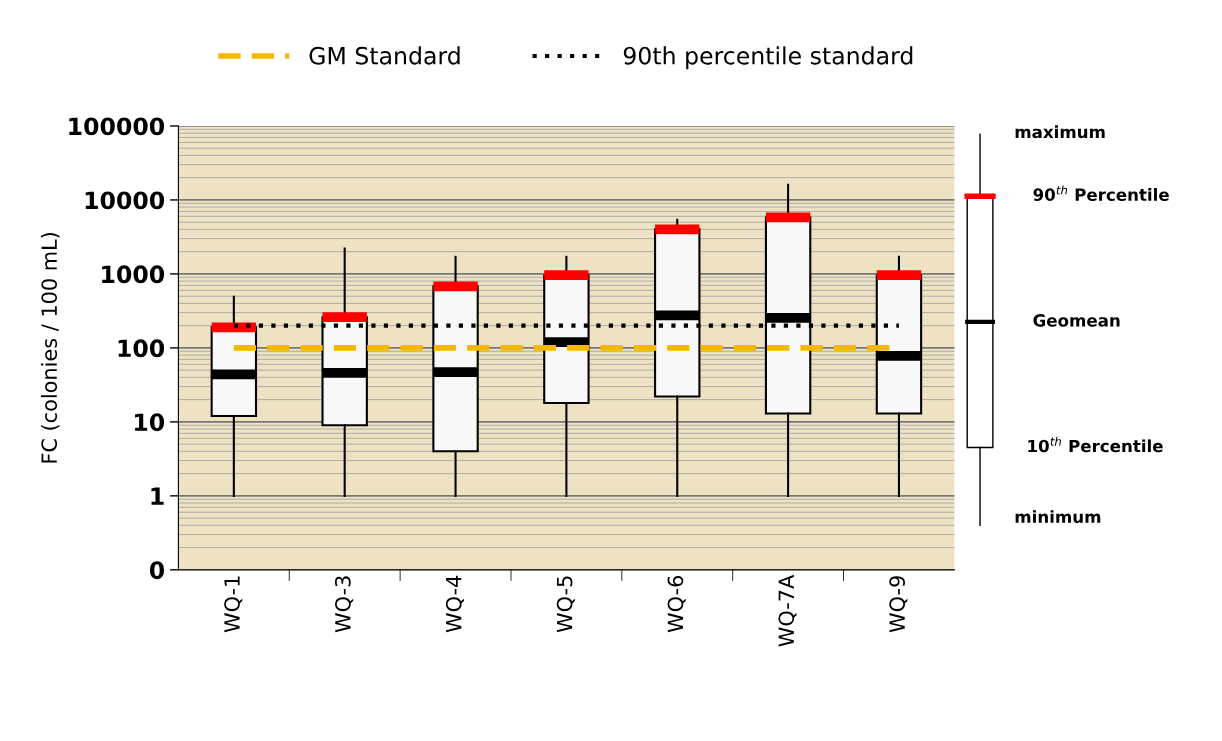 The image size is (1222, 741). Describe the element at coordinates (1058, 517) in the screenshot. I see `text: minimum` at that location.